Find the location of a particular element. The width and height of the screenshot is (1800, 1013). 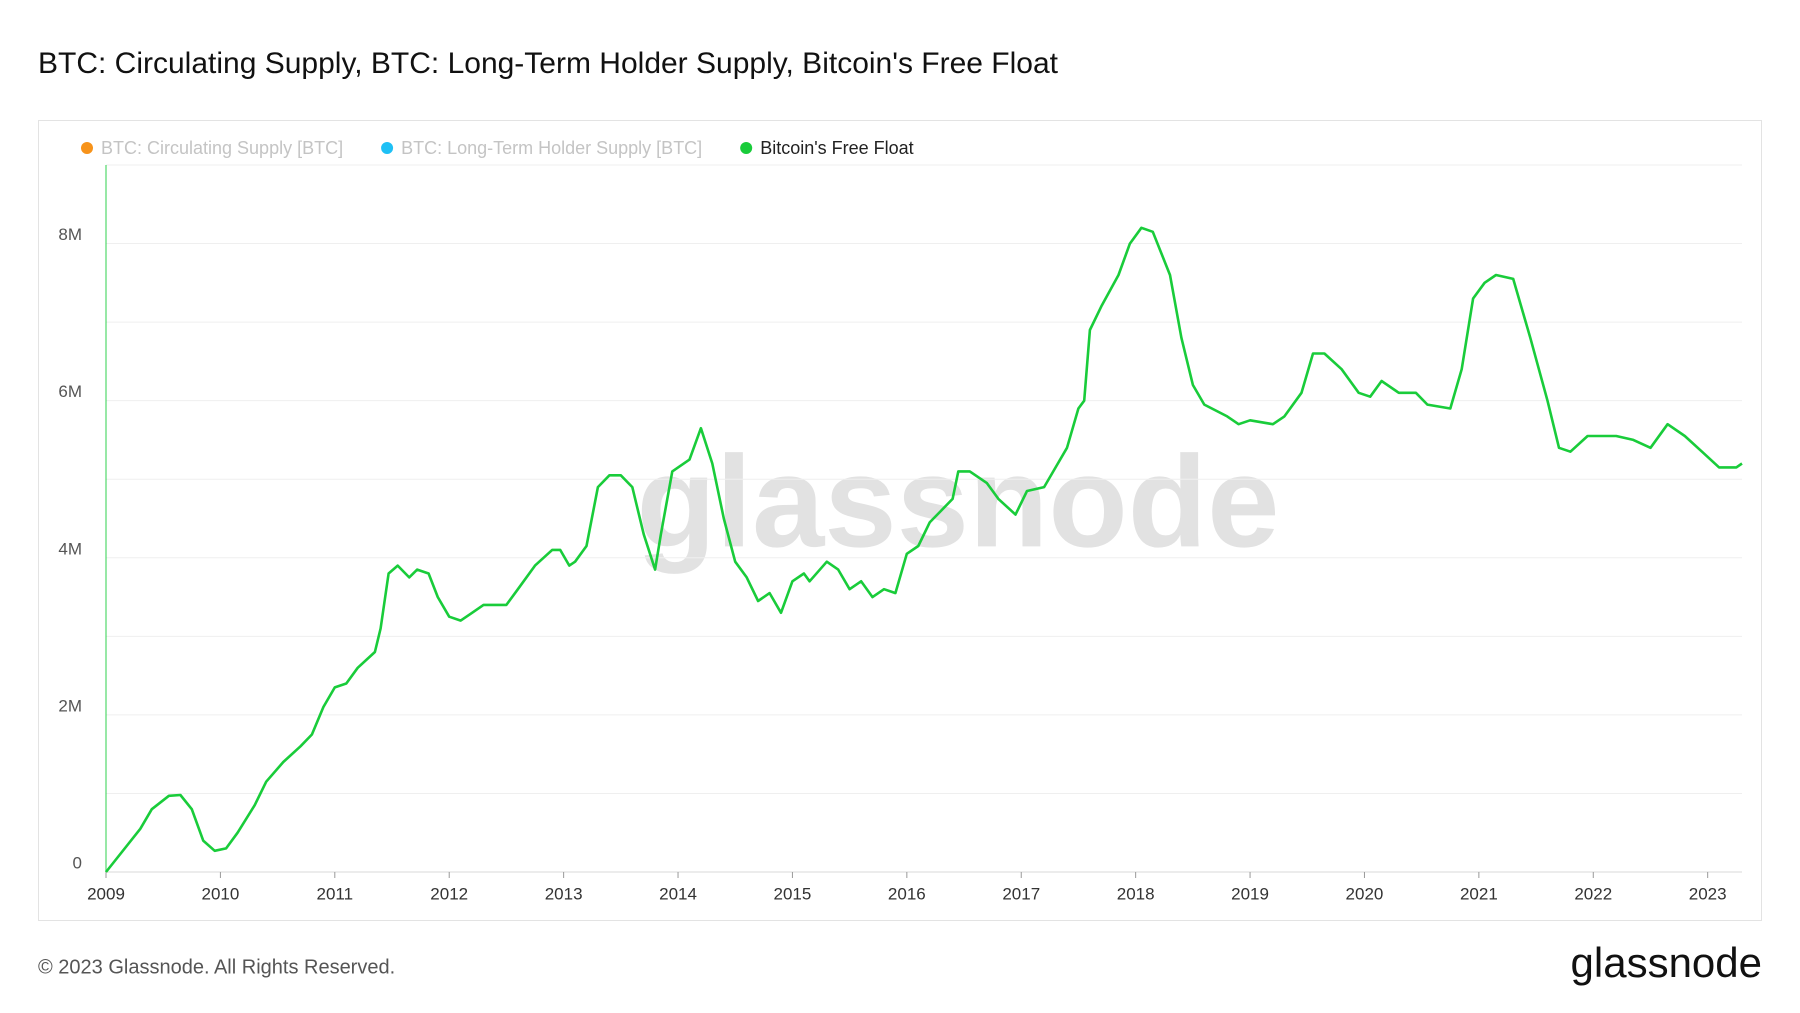

x-tick-label: 2019 is located at coordinates (1250, 893).